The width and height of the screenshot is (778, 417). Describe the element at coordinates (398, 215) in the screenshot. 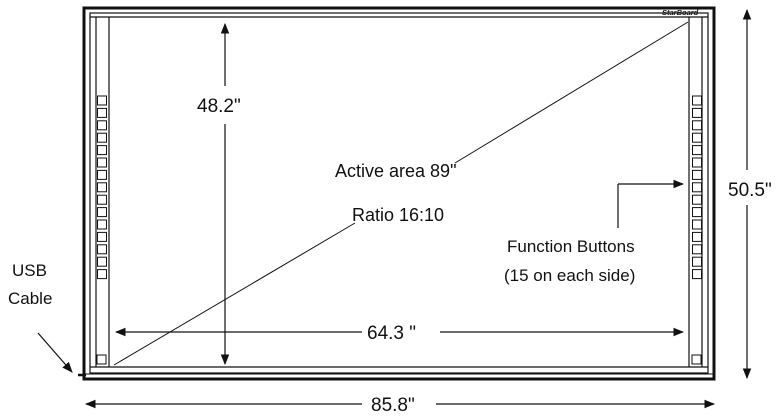

I see `ratio-label: Ratio 16:10` at that location.